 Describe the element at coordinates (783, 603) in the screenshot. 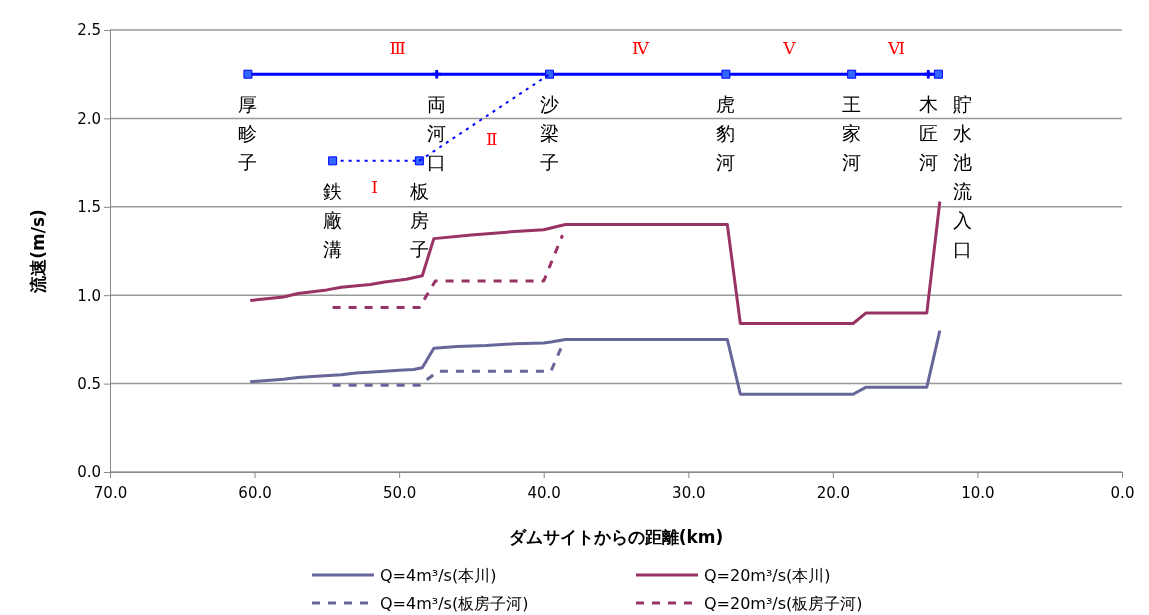

I see `legend-label: Q=20m³/s(板房子河)` at that location.